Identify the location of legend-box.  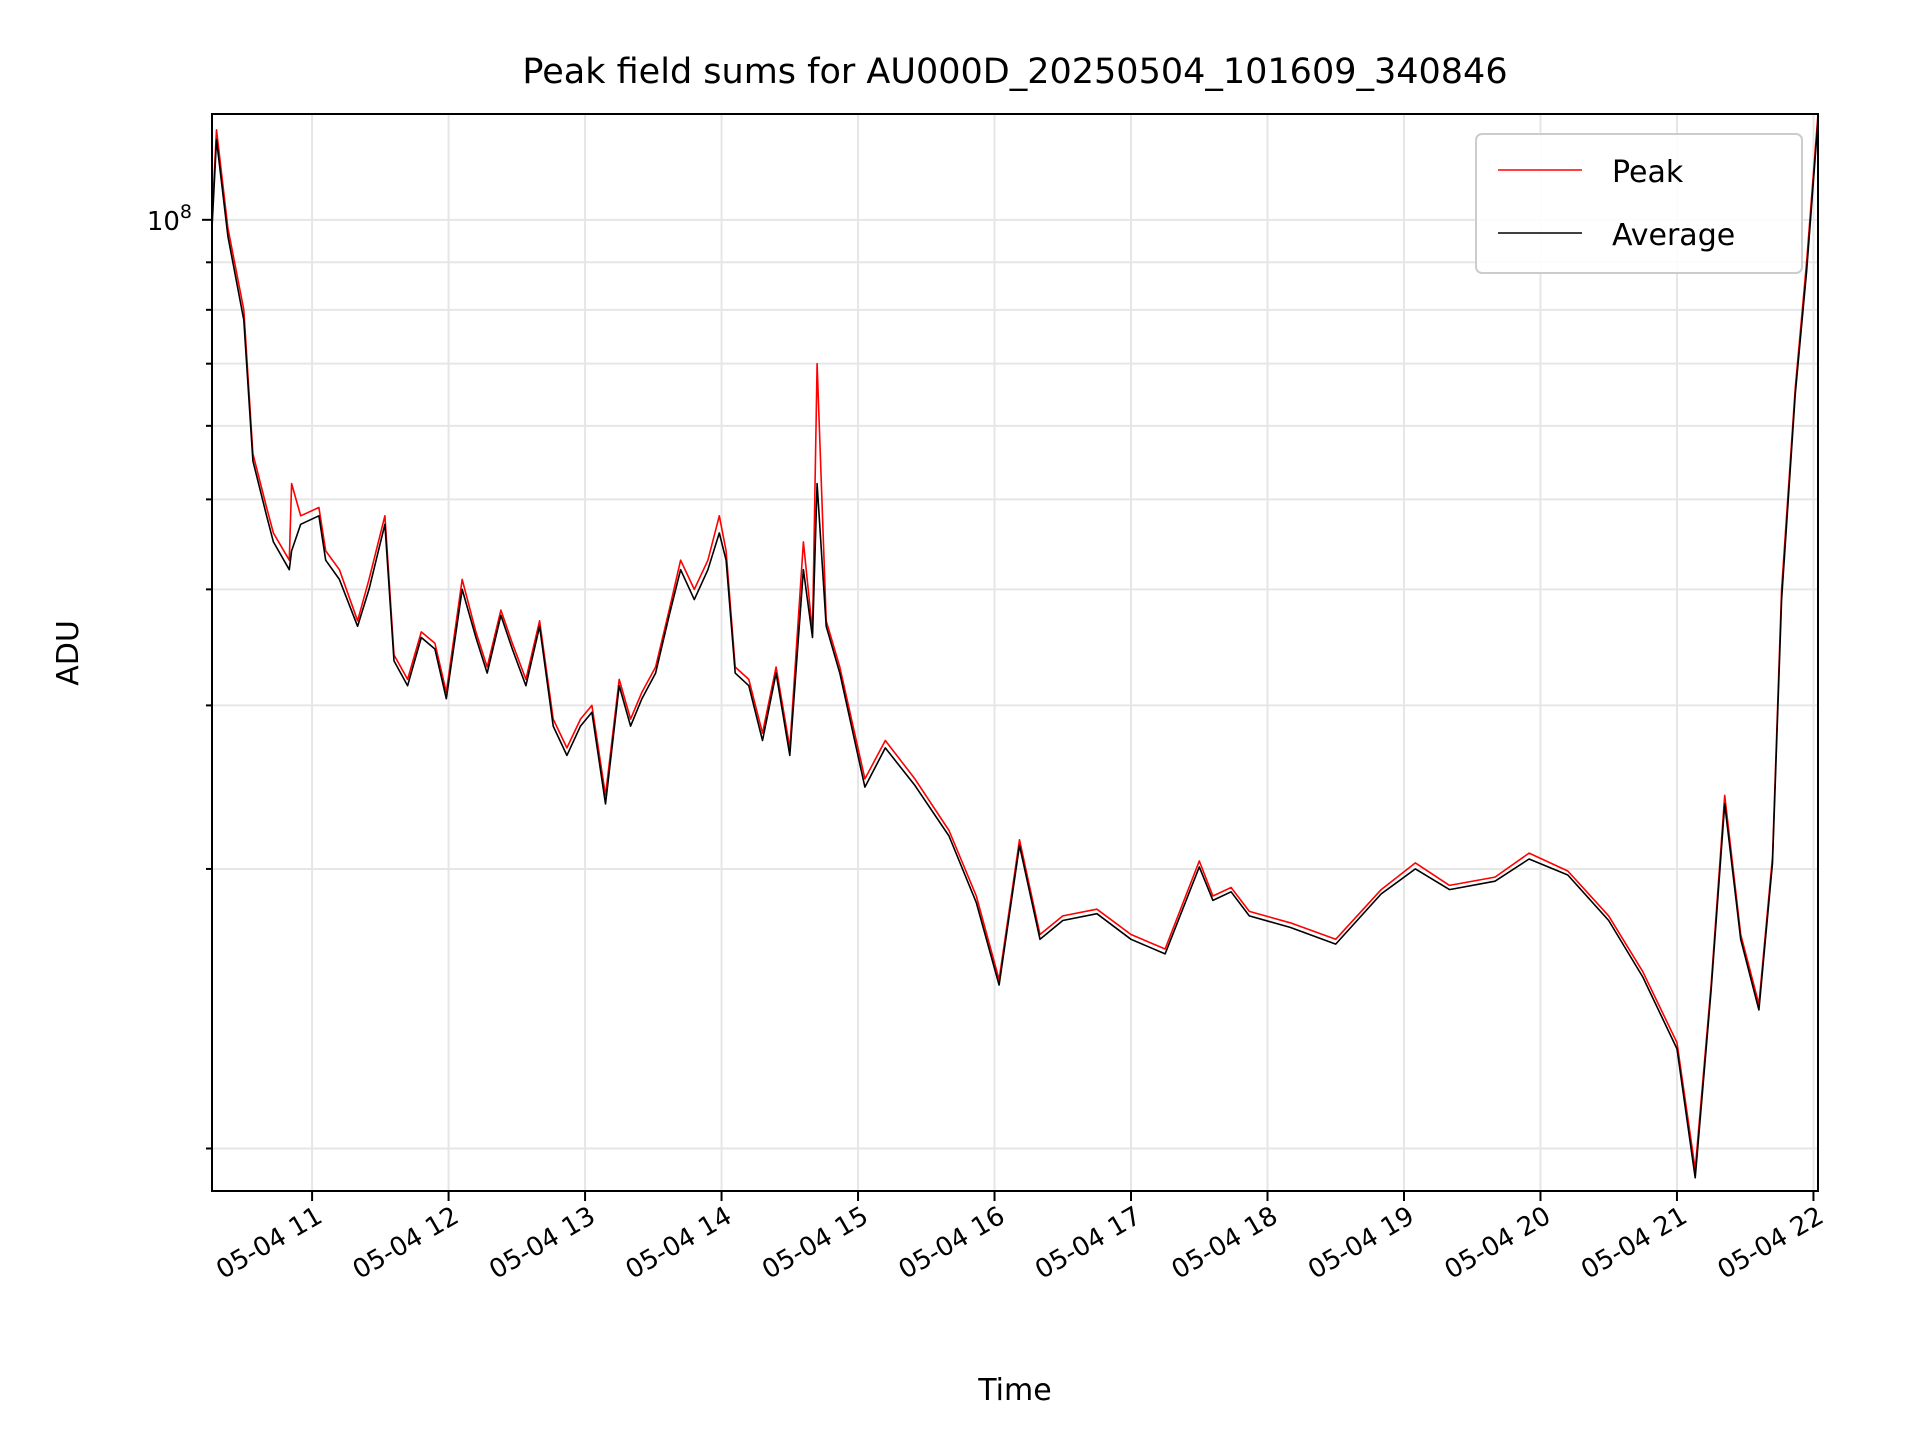
(1639, 203).